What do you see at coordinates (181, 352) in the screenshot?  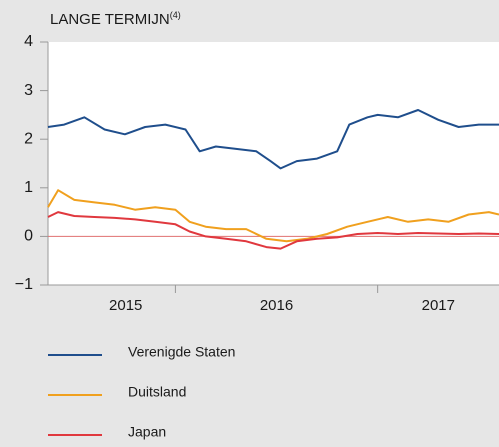 I see `legend-label: Verenigde Staten` at bounding box center [181, 352].